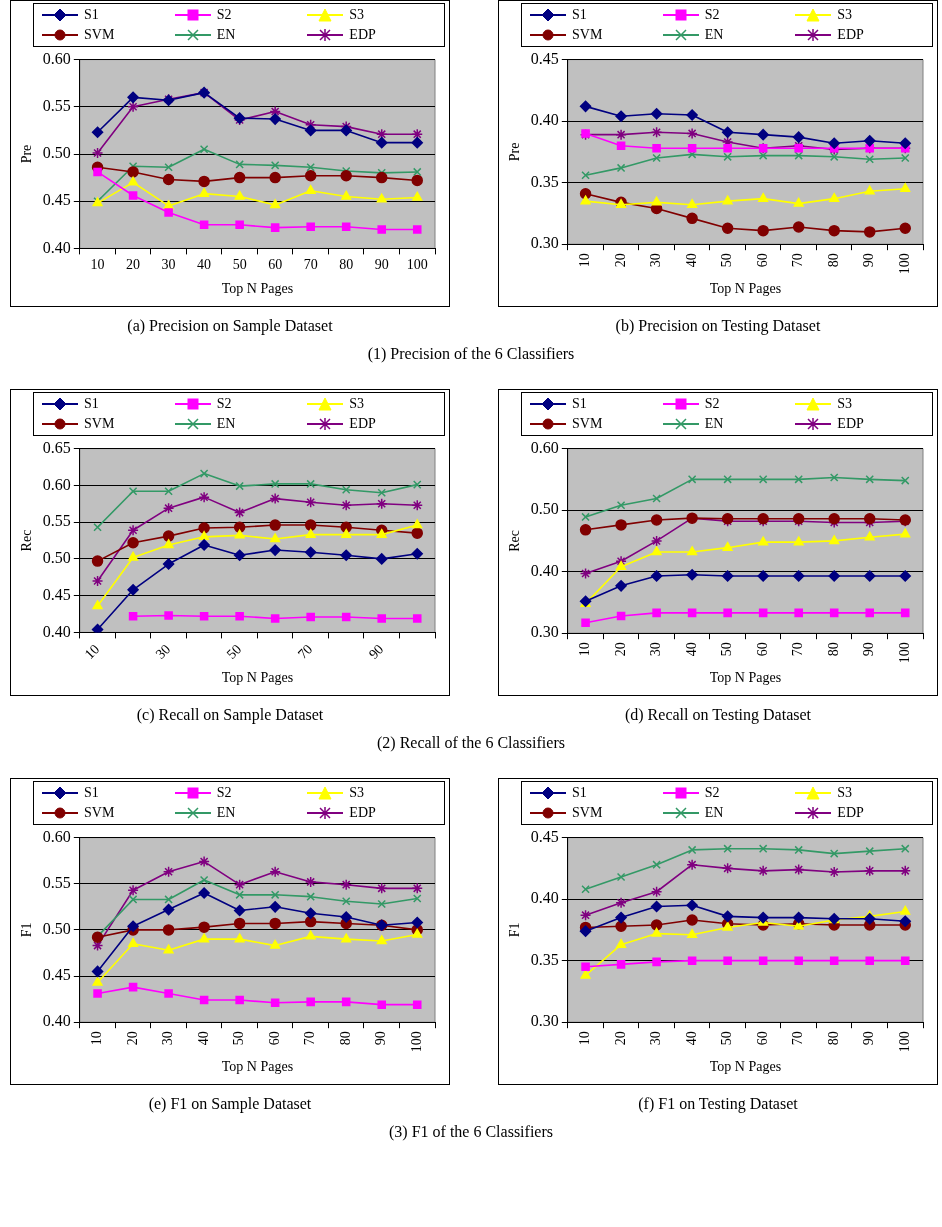  Describe the element at coordinates (230, 1104) in the screenshot. I see `text: (e) F1 on Sample Dataset` at that location.